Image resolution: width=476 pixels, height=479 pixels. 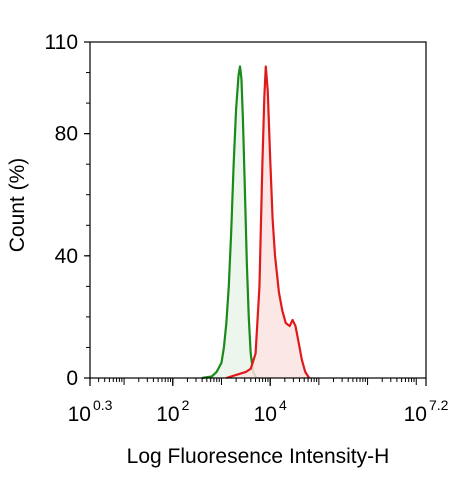 I want to click on y-tick-label: 80, so click(x=66, y=134).